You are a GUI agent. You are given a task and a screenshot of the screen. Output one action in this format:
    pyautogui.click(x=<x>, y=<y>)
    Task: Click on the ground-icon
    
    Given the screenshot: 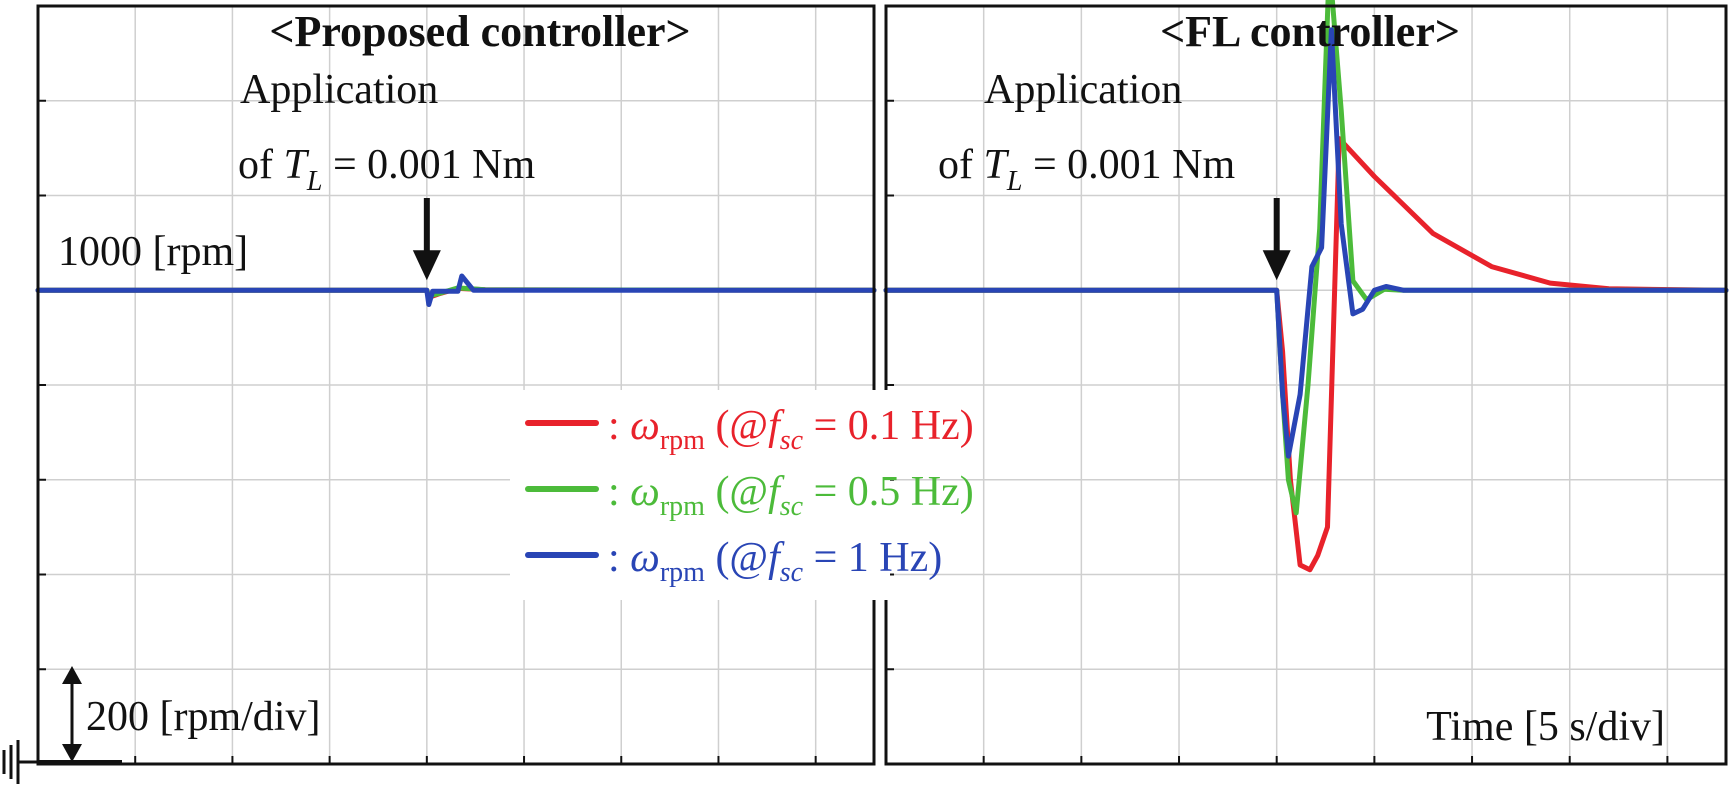 What is the action you would take?
    pyautogui.click(x=20, y=762)
    